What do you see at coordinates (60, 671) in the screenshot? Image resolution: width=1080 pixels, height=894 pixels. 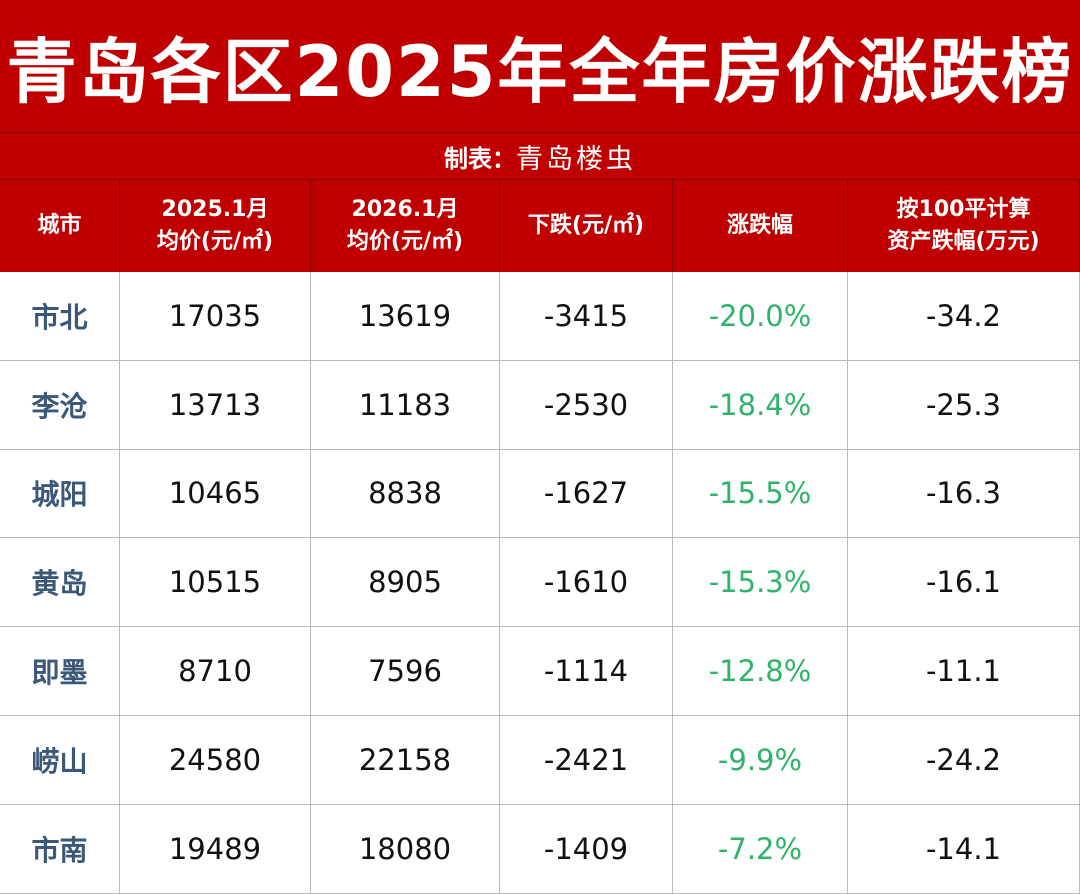 I see `row-header: 即墨` at bounding box center [60, 671].